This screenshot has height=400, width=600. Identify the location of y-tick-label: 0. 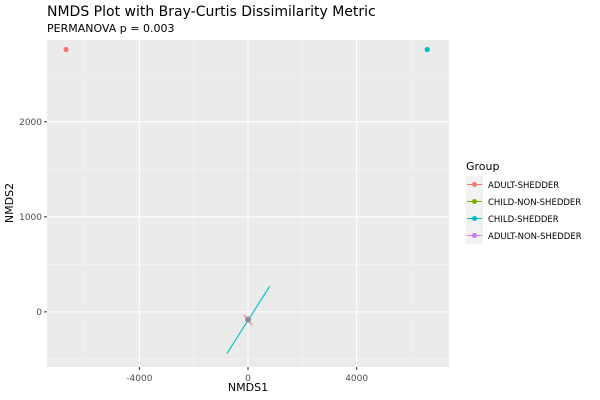
(39, 313).